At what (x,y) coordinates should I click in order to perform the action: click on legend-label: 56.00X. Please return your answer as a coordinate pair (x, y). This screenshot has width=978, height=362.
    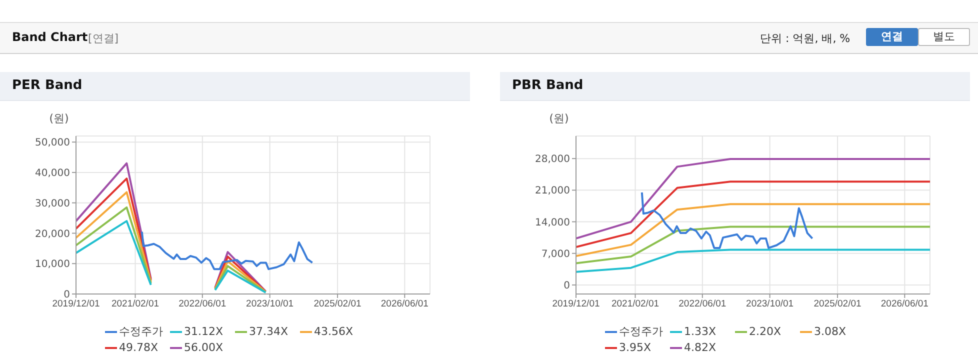
    Looking at the image, I should click on (204, 347).